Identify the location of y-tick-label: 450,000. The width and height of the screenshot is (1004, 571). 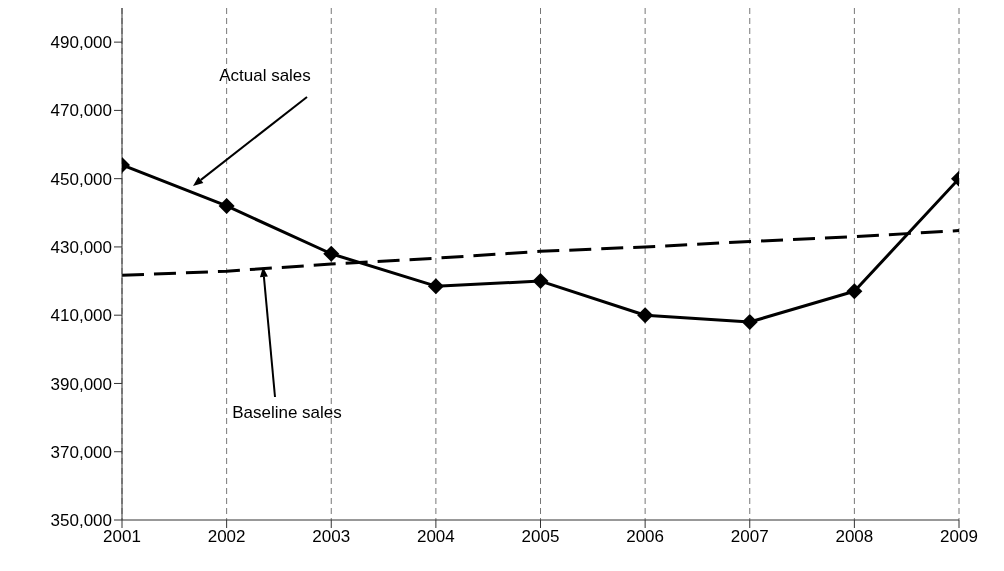
(81, 179).